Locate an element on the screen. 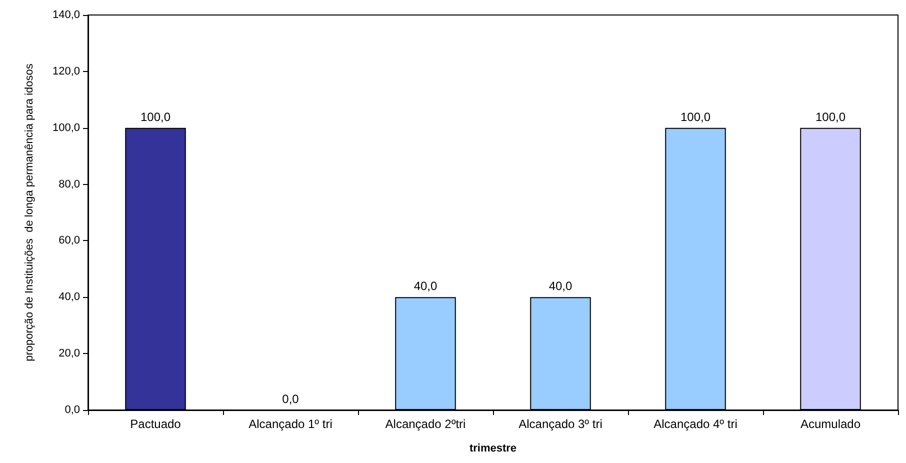 This screenshot has width=906, height=463. x-tick-label: Alcançado 2ºtri is located at coordinates (425, 424).